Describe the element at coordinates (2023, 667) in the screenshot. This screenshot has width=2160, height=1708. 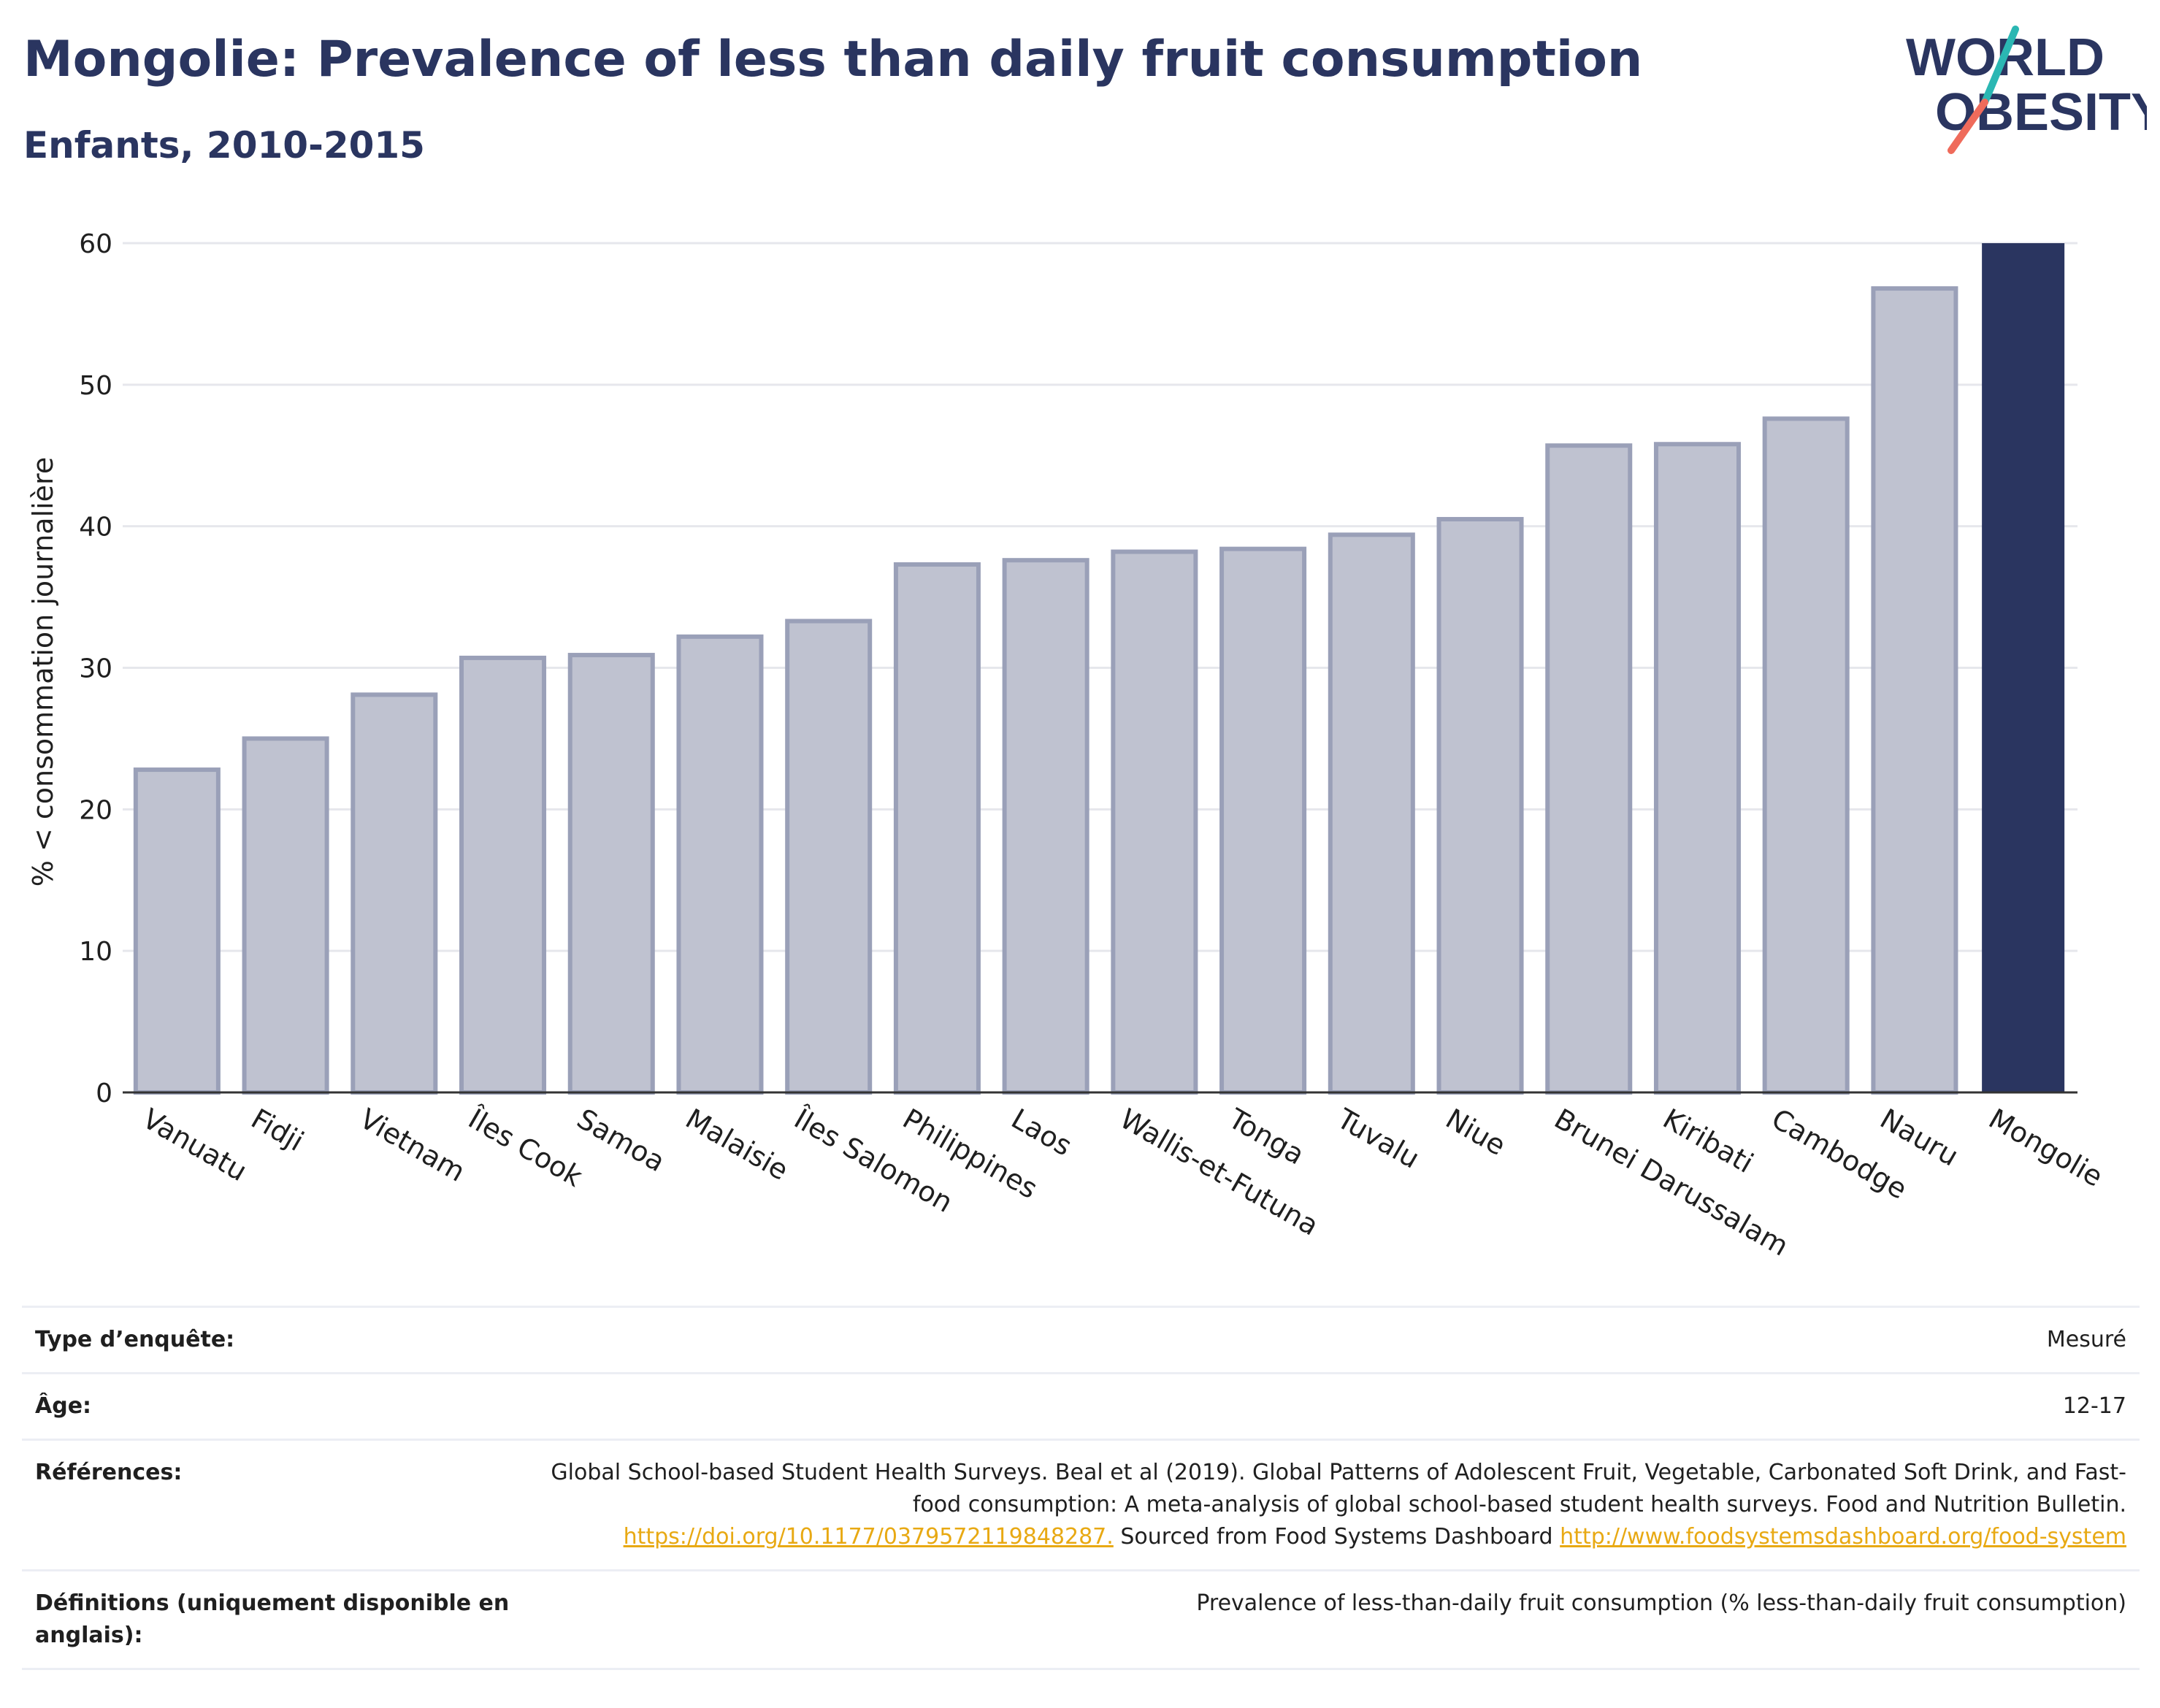
I see `bar-mongolie` at that location.